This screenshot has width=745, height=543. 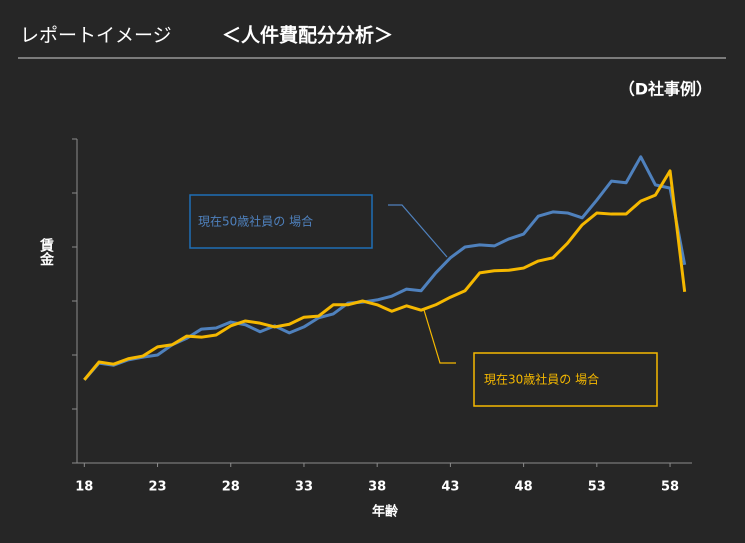 I want to click on x-axis-label: 年齢, so click(x=385, y=512).